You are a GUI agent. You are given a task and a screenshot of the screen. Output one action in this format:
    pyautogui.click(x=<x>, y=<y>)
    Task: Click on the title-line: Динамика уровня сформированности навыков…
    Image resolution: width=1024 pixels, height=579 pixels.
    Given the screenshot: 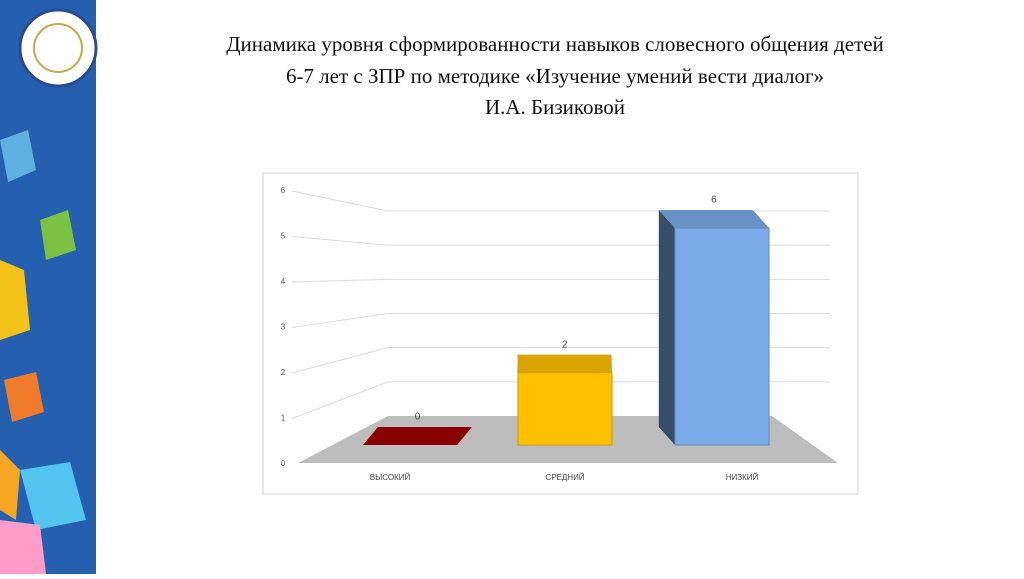 What is the action you would take?
    pyautogui.click(x=555, y=44)
    